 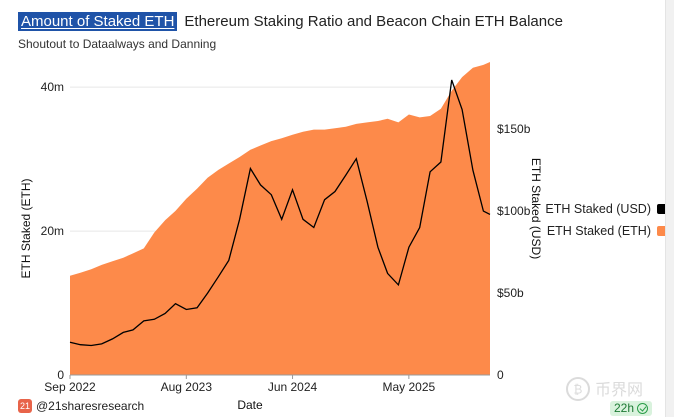 What do you see at coordinates (514, 211) in the screenshot?
I see `y-right-tick-label: $100b` at bounding box center [514, 211].